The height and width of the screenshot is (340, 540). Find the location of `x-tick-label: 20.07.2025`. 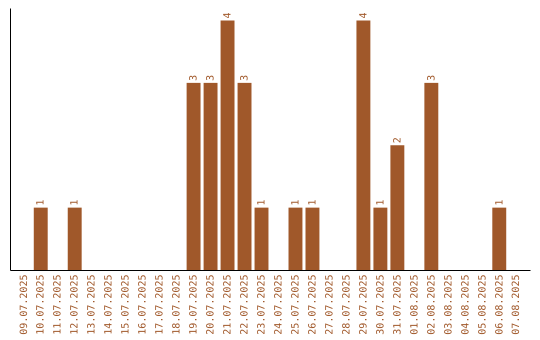

x-tick-label: 20.07.2025 is located at coordinates (211, 304).